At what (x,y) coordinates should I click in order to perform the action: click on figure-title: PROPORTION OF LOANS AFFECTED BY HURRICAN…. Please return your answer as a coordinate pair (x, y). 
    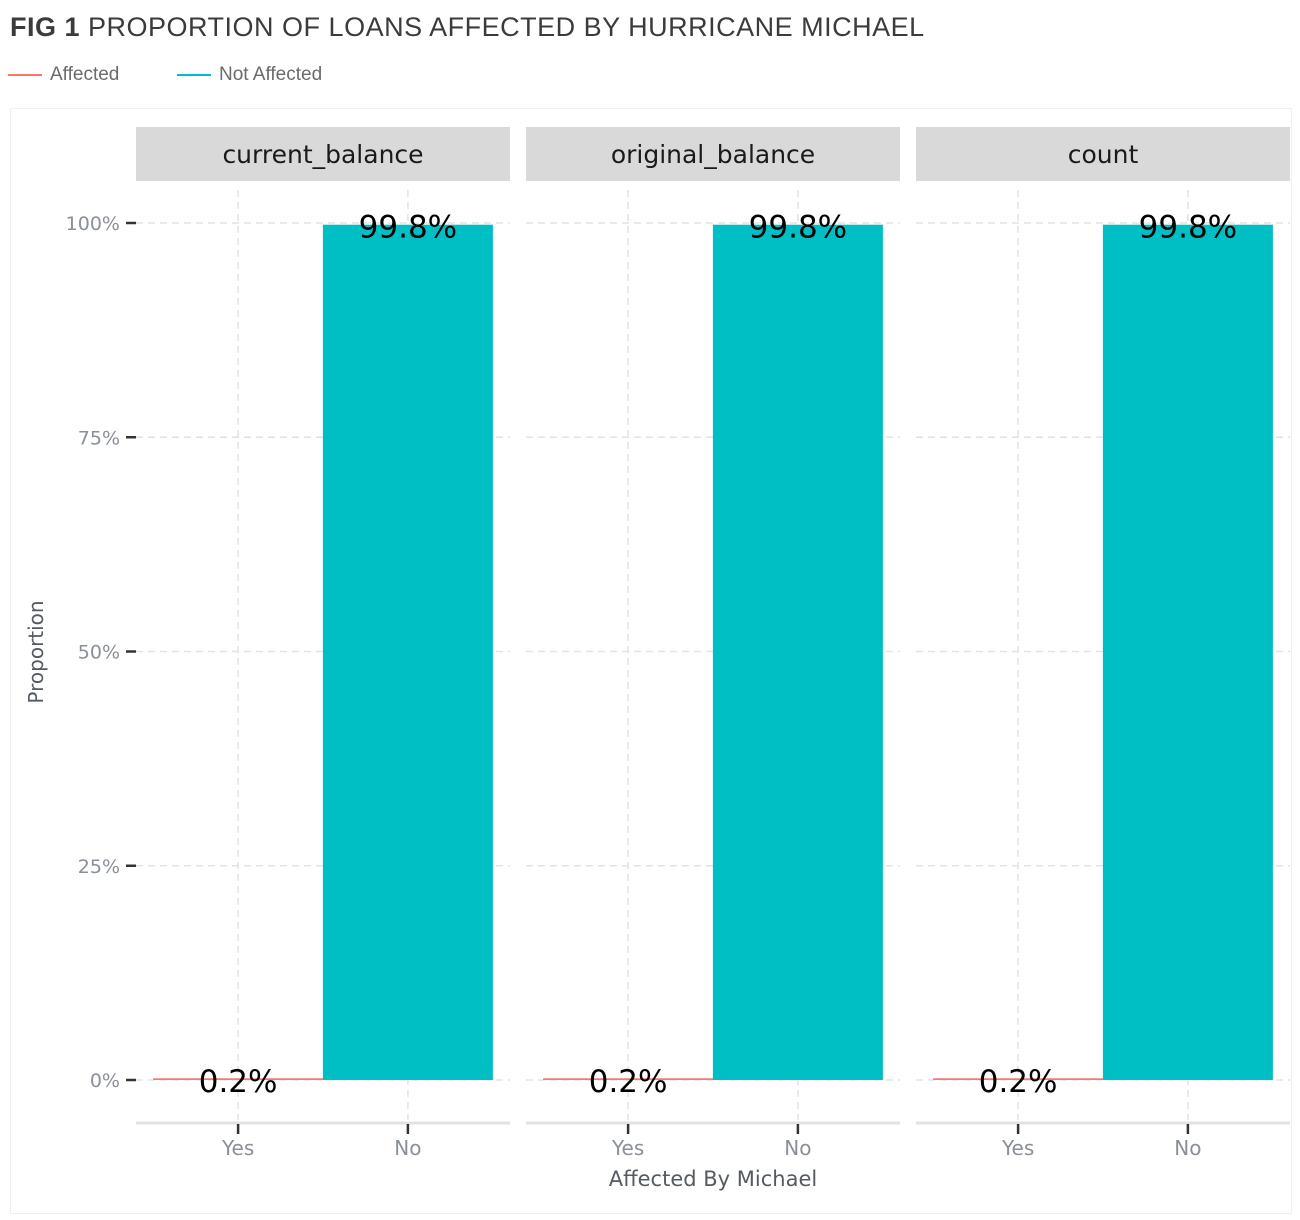
    Looking at the image, I should click on (506, 27).